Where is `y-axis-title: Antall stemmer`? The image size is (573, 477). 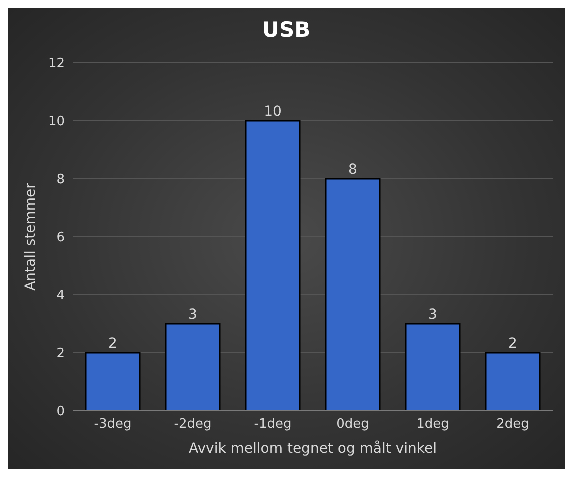
y-axis-title: Antall stemmer is located at coordinates (30, 236).